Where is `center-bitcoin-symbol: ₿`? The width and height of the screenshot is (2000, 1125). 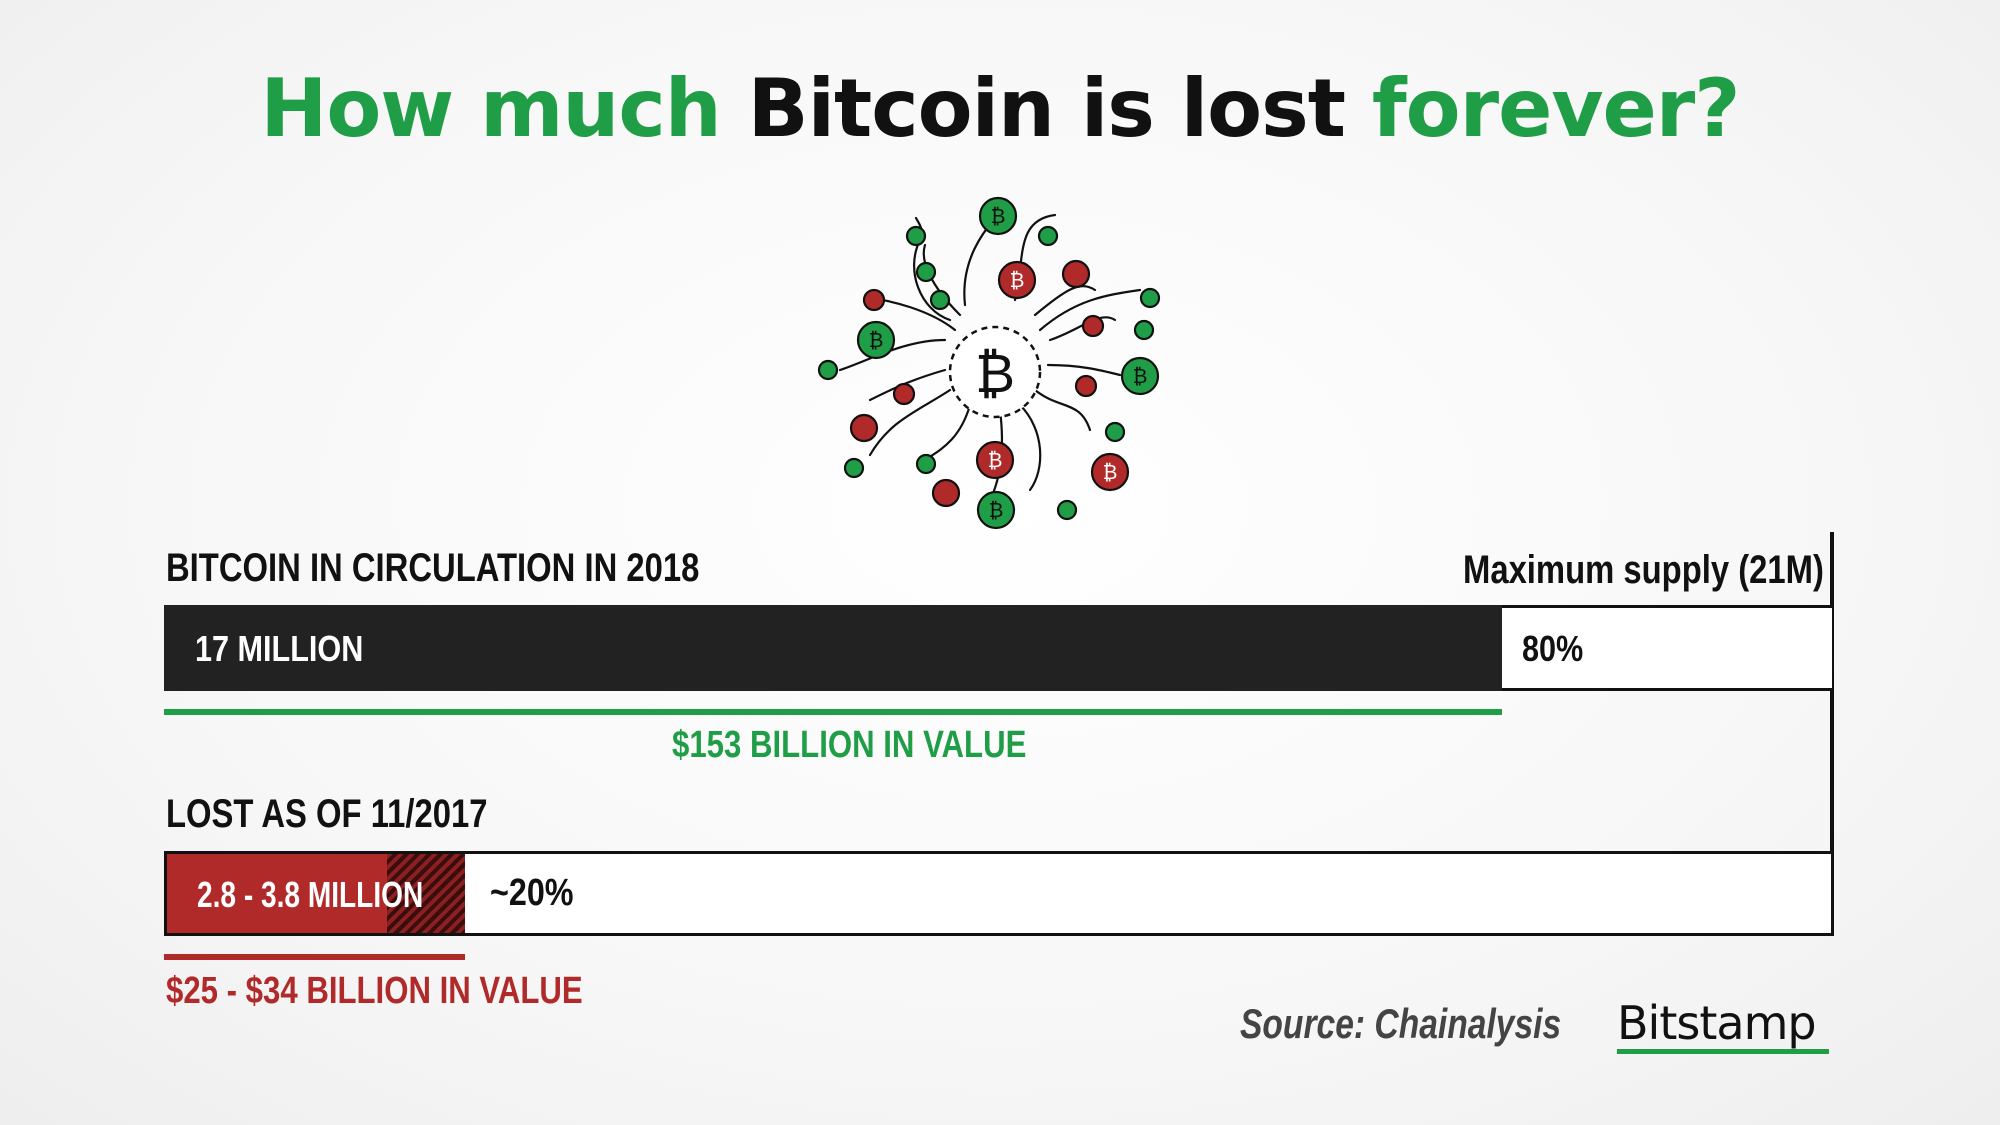
center-bitcoin-symbol: ₿ is located at coordinates (995, 373).